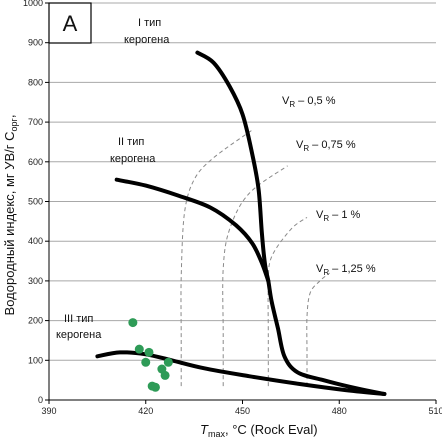  I want to click on panel-label: А, so click(70, 23).